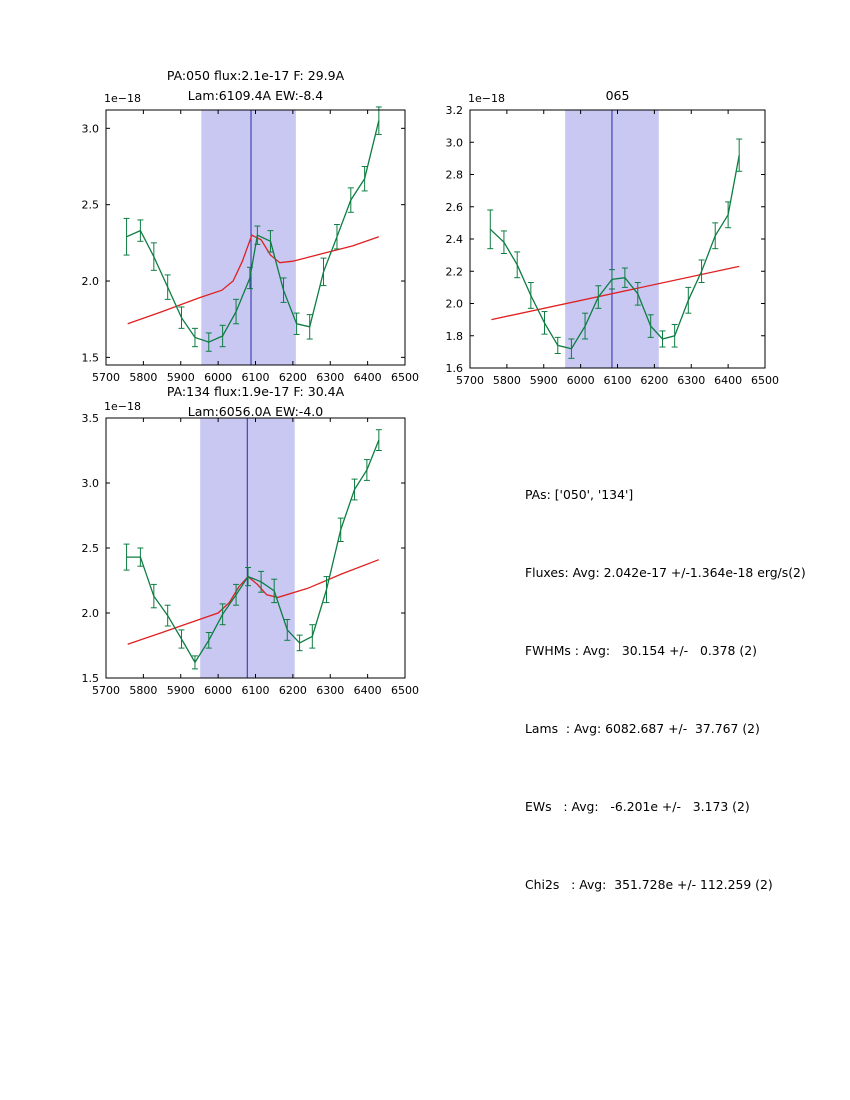 The width and height of the screenshot is (850, 1100). Describe the element at coordinates (91, 418) in the screenshot. I see `svg-text: 3.5` at that location.